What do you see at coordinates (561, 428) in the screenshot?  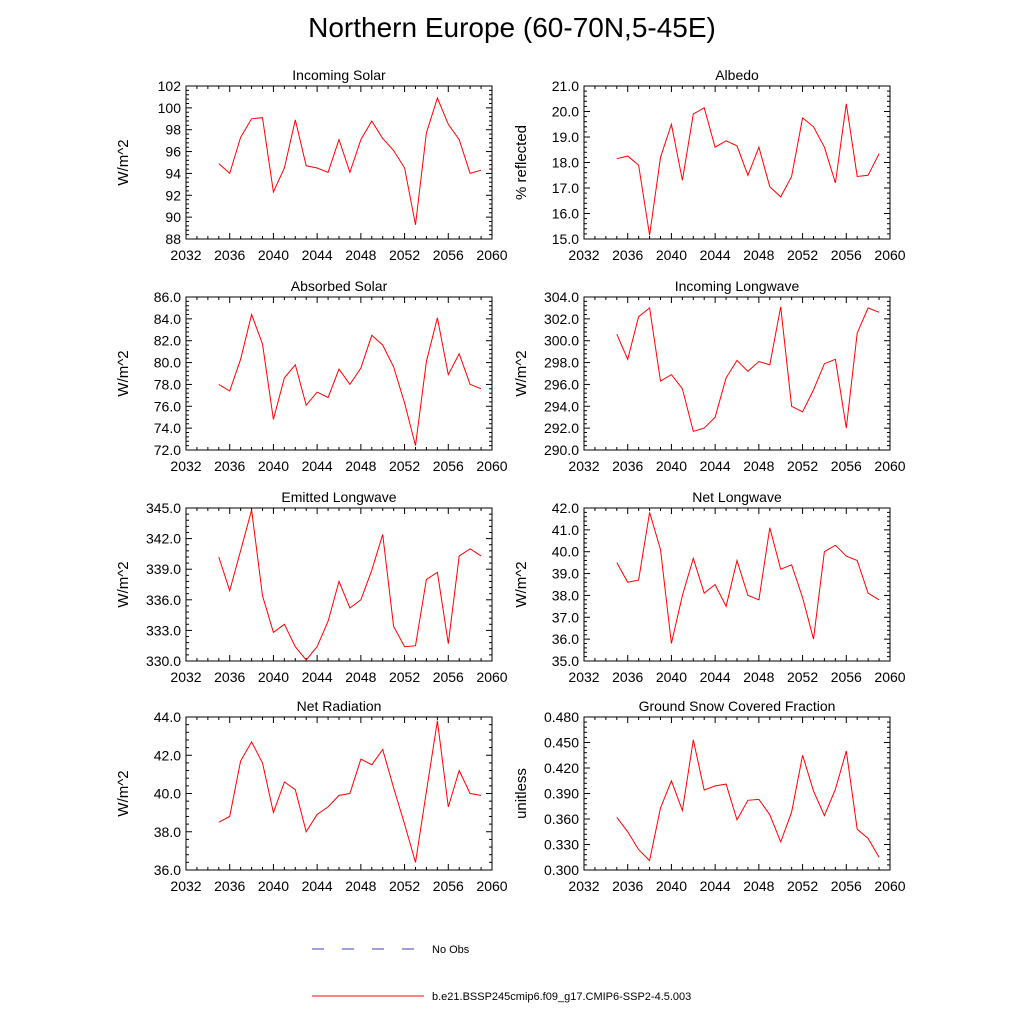 I see `y-tick-label: 292.0` at bounding box center [561, 428].